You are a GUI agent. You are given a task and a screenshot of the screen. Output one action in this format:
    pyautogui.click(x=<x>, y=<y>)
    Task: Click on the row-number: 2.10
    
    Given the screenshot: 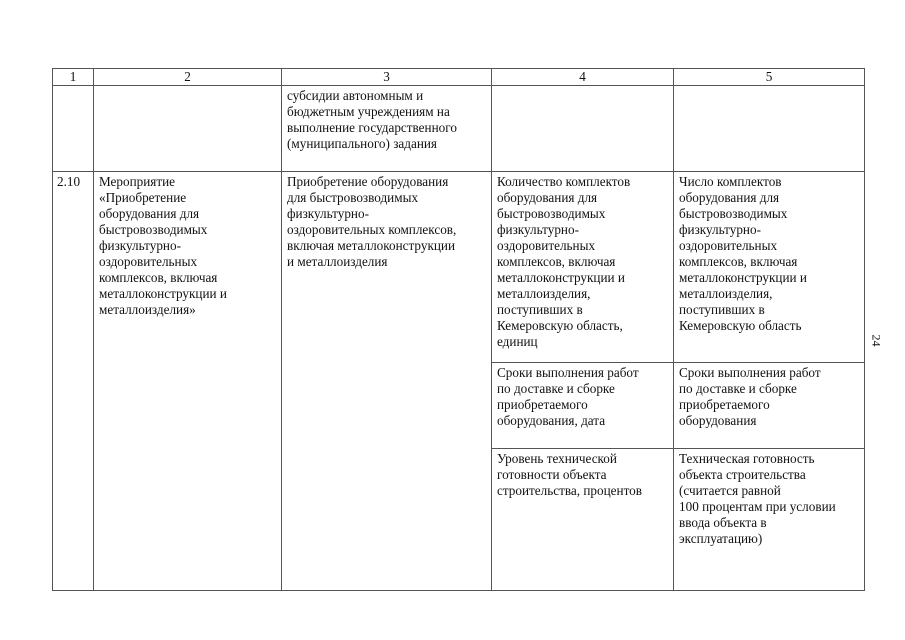 What is the action you would take?
    pyautogui.click(x=73, y=381)
    